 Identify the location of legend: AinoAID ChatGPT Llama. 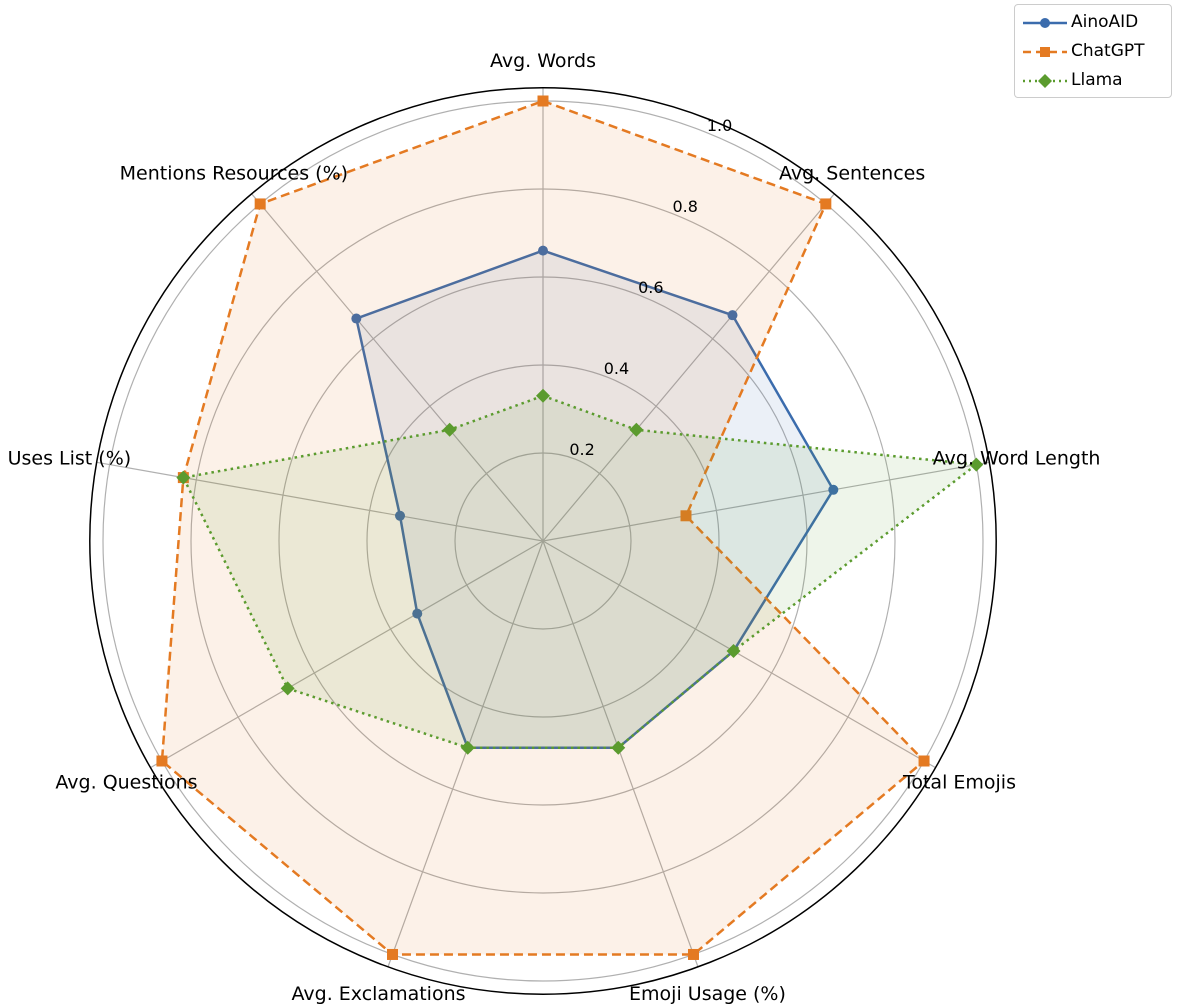
(1093, 51).